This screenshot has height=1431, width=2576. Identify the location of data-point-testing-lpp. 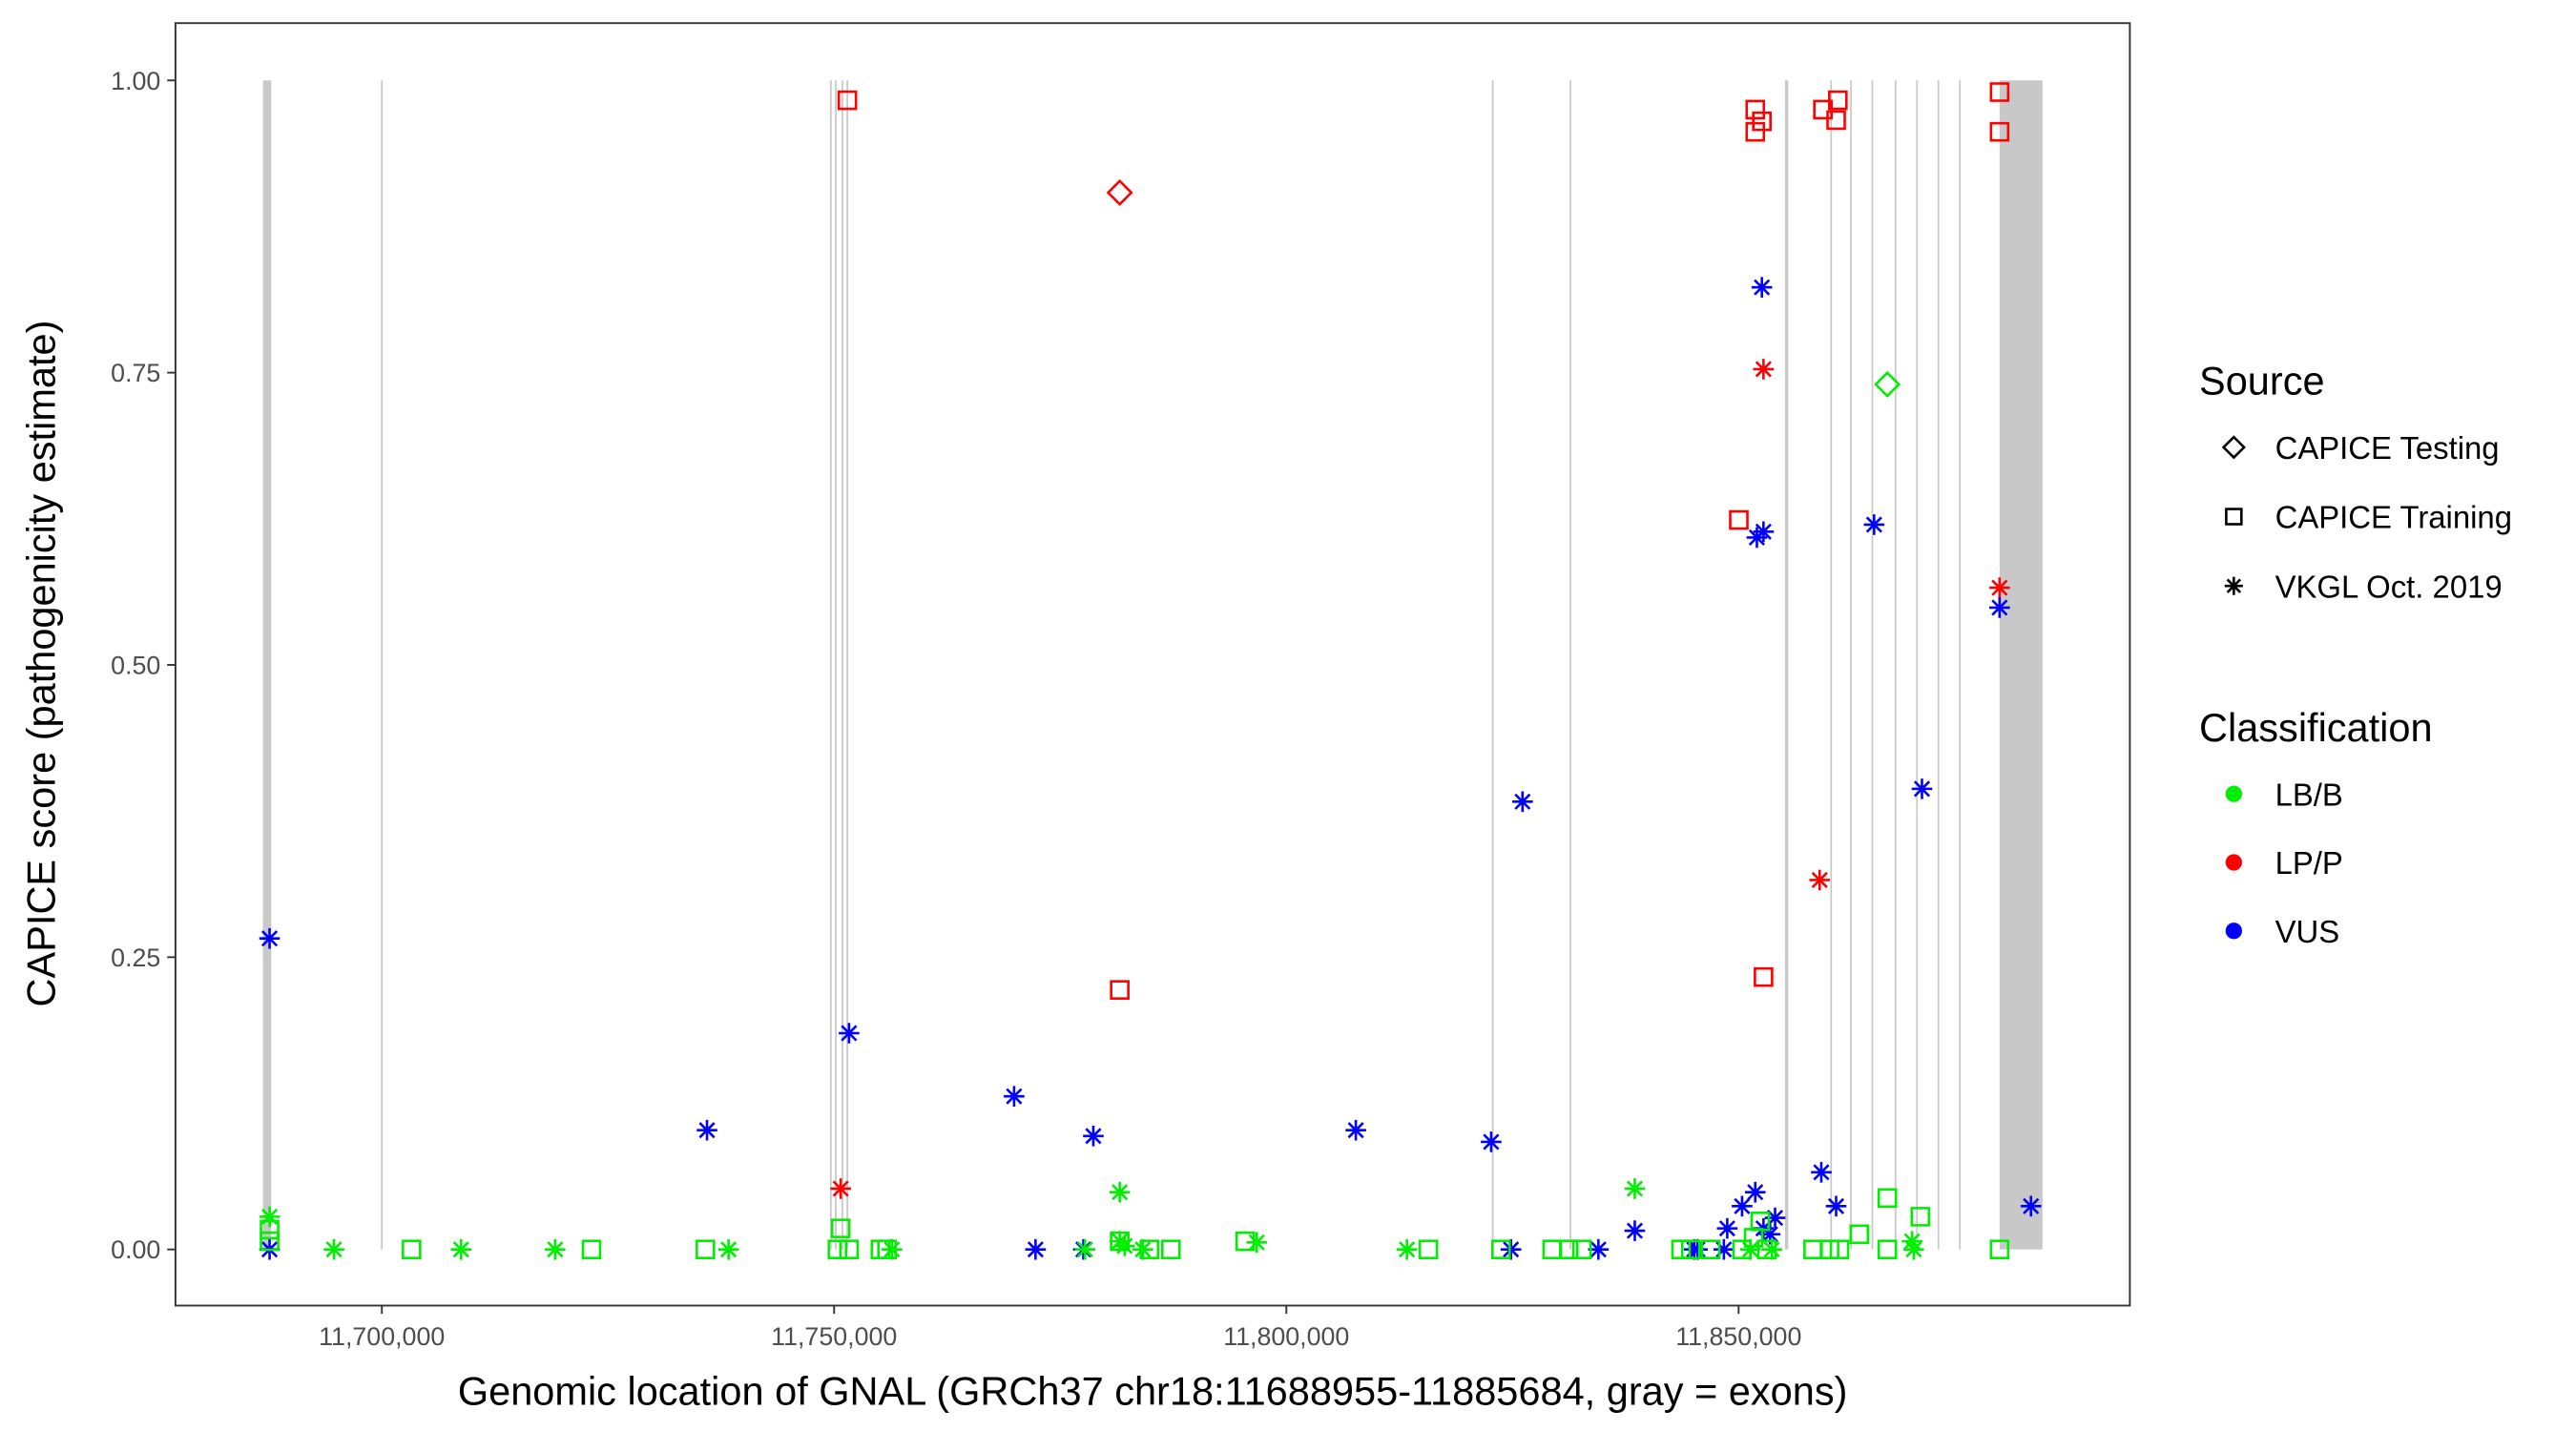
(1119, 192).